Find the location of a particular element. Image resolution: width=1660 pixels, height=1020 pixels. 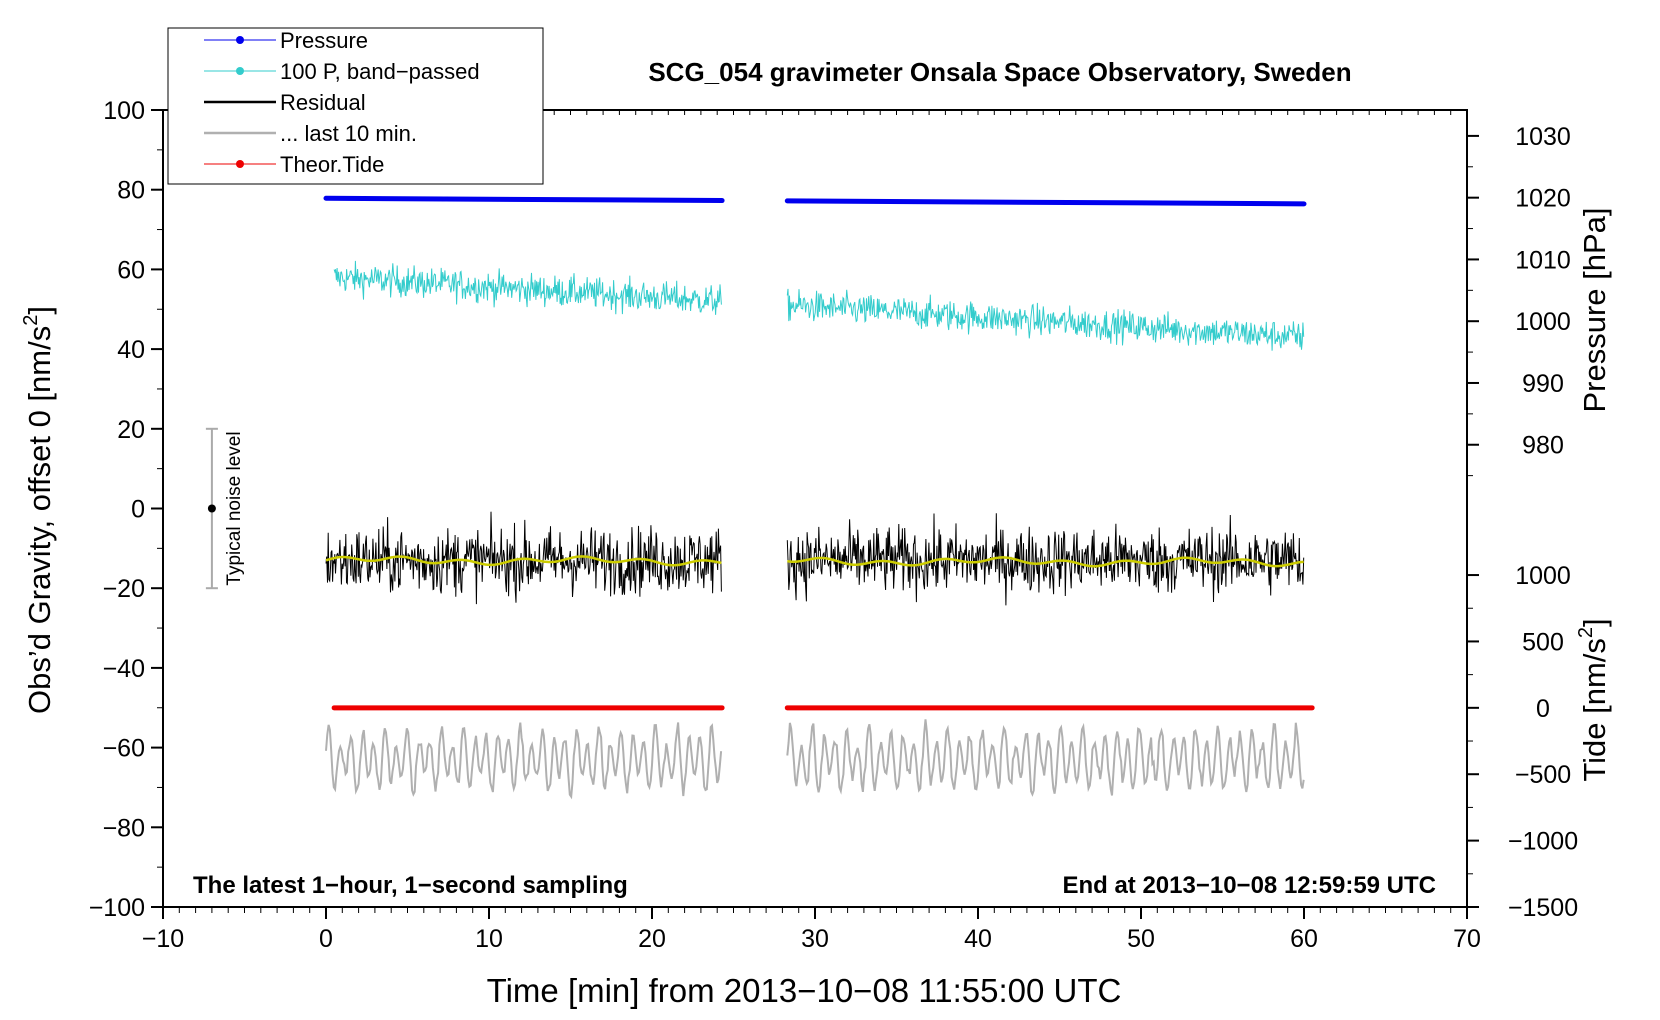

y-tick-label: −20 is located at coordinates (124, 589).